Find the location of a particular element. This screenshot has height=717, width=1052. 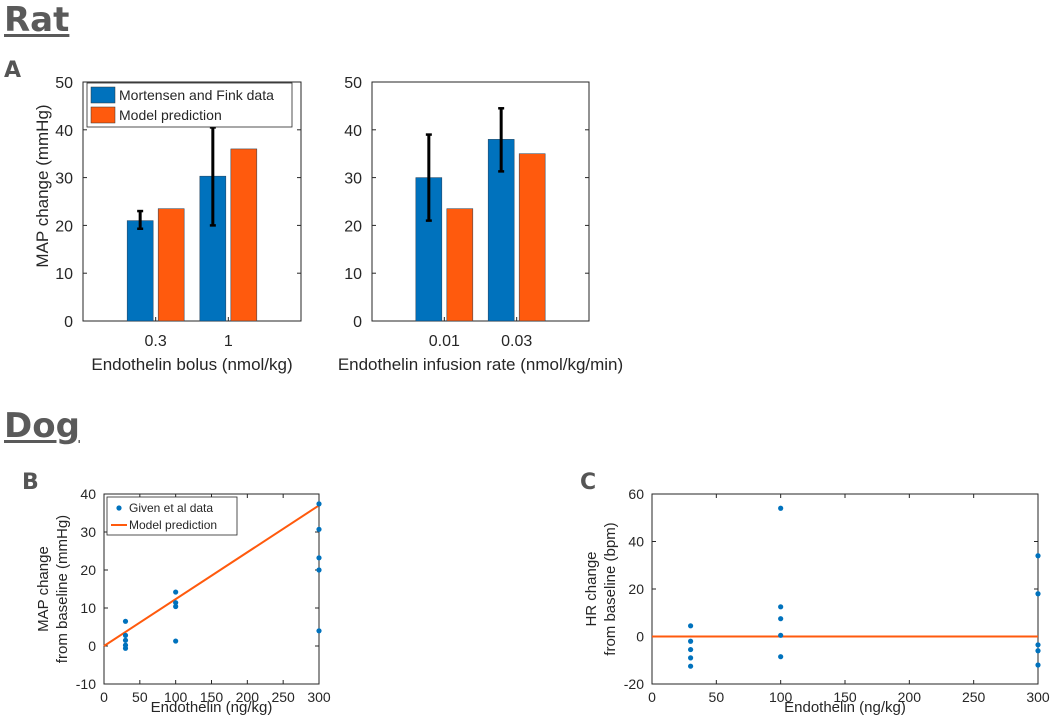

dog-hr-xtick-label: 150 is located at coordinates (845, 697).